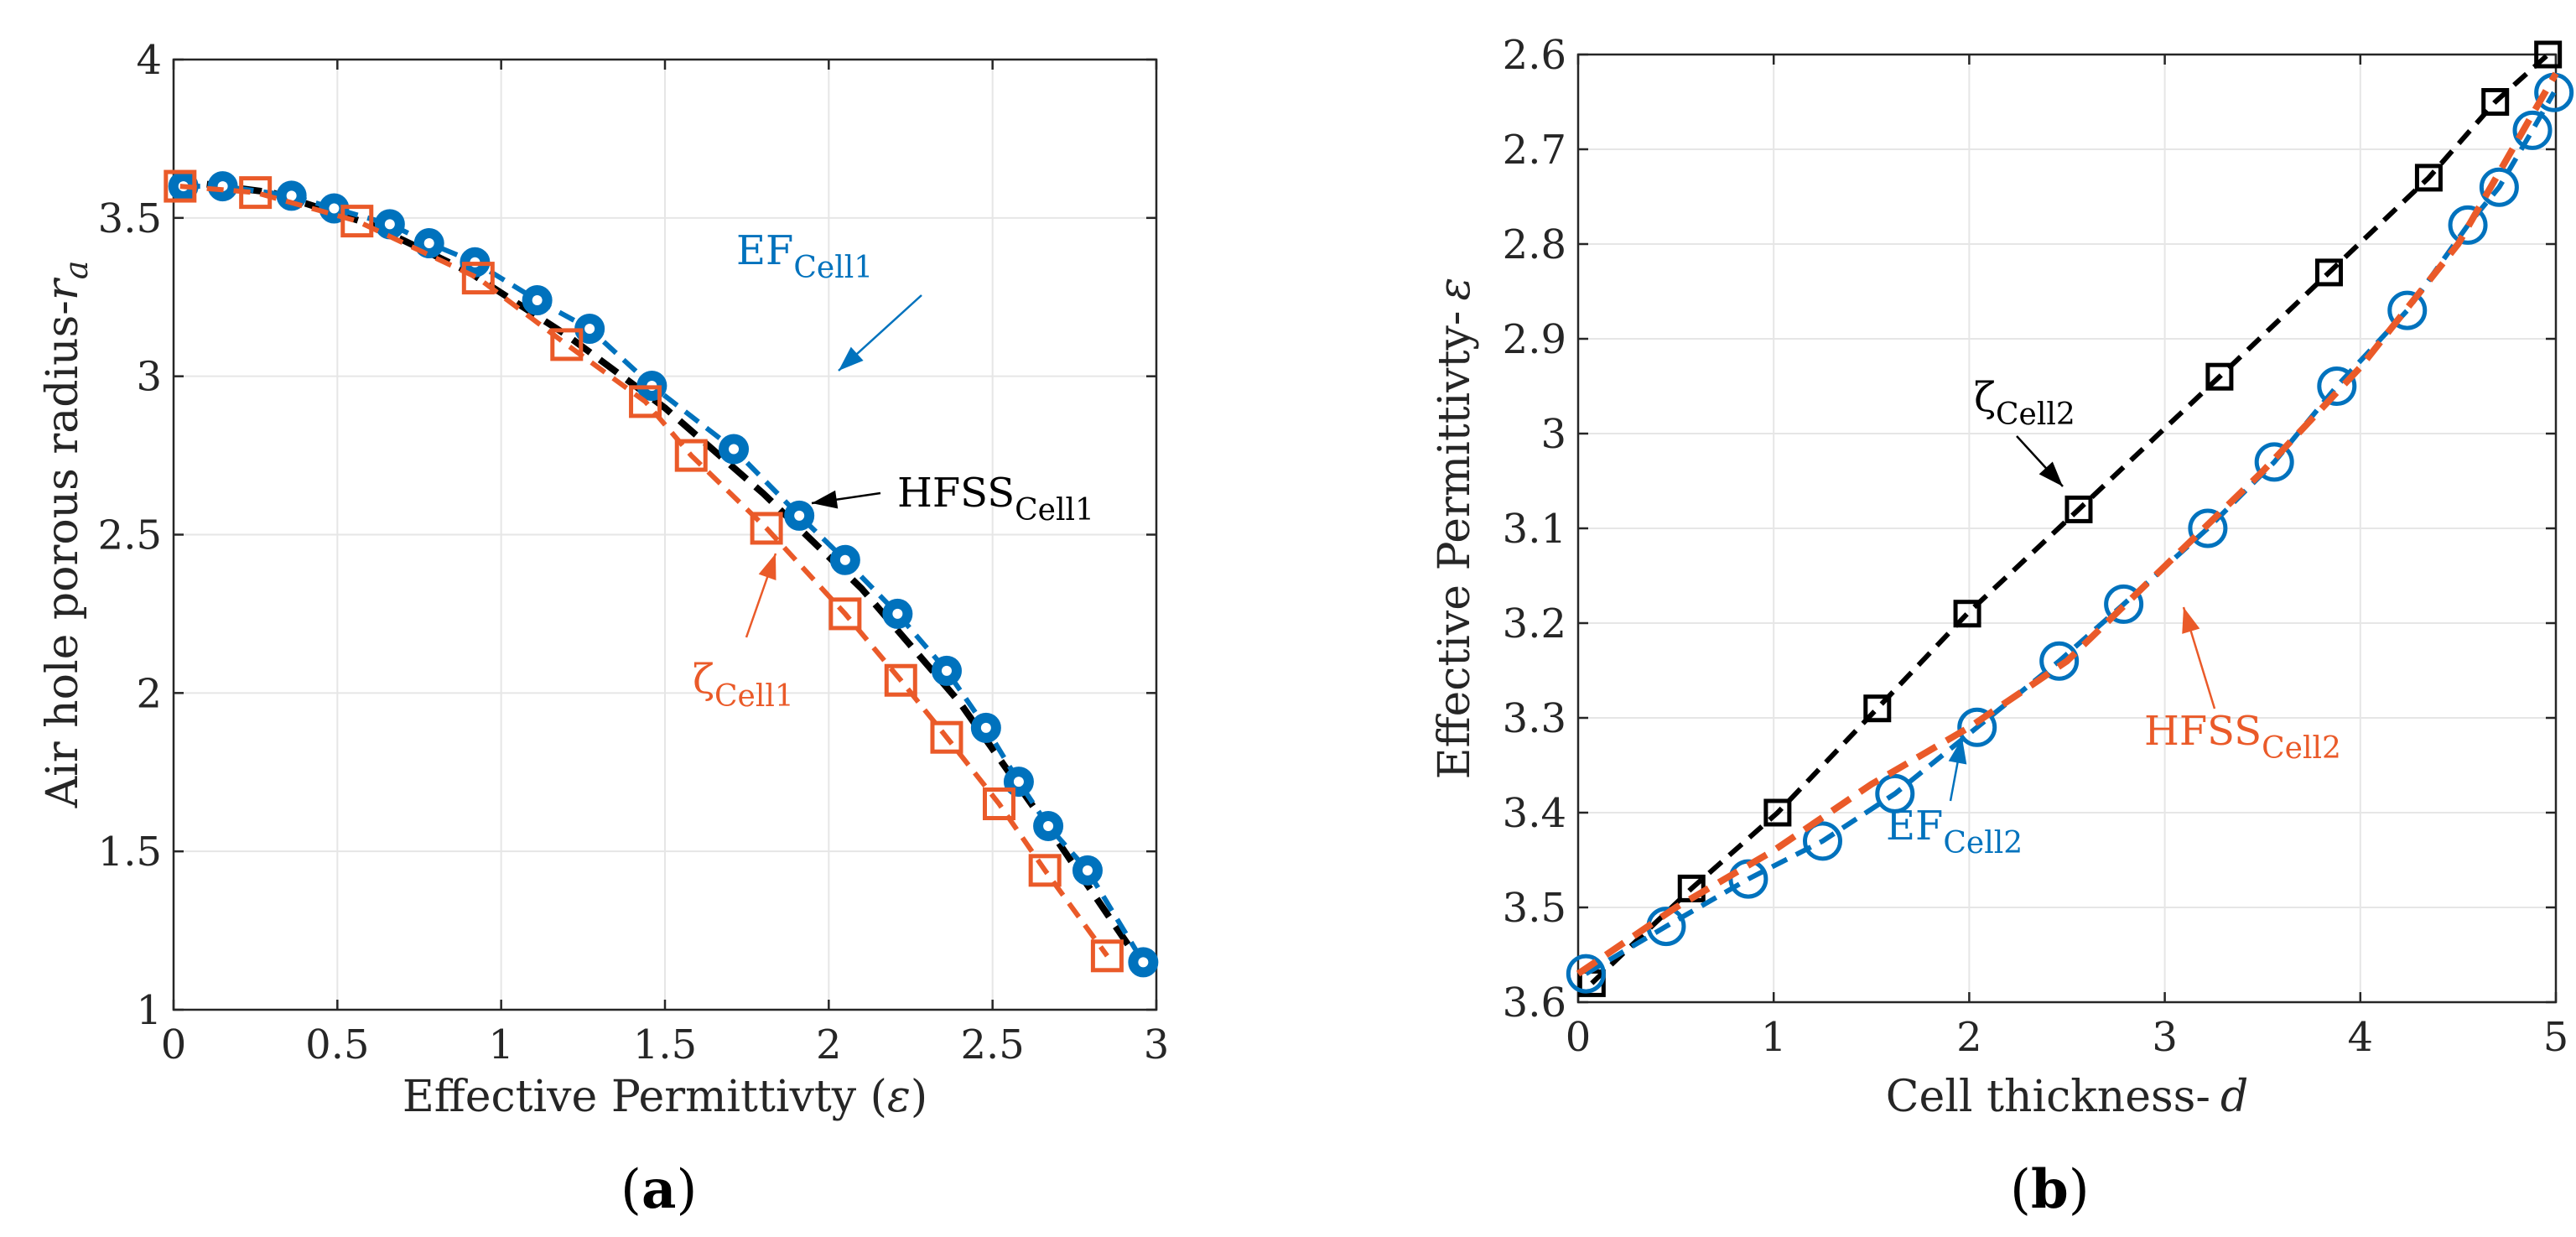  Describe the element at coordinates (1954, 831) in the screenshot. I see `annotation-label: EFCell2` at that location.